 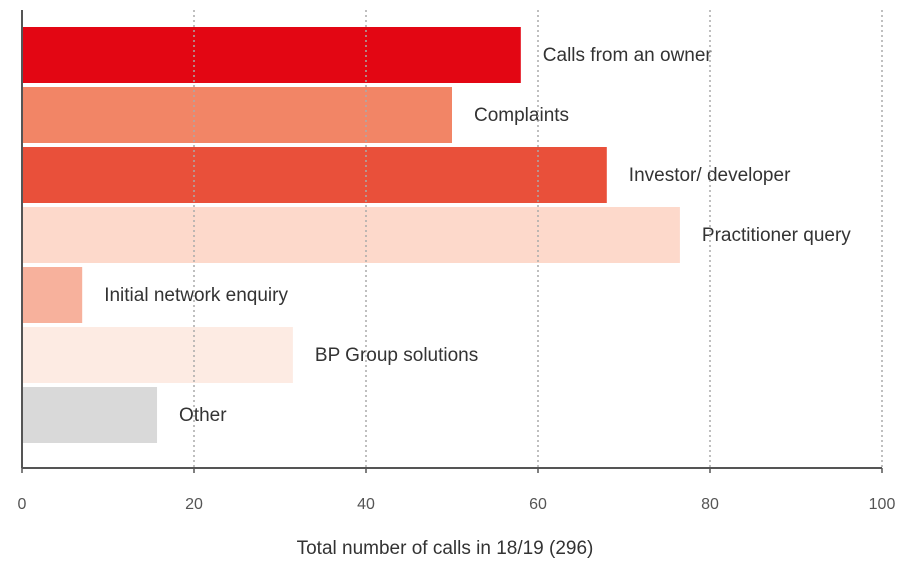 I want to click on bar-label: BP Group solutions, so click(x=396, y=355).